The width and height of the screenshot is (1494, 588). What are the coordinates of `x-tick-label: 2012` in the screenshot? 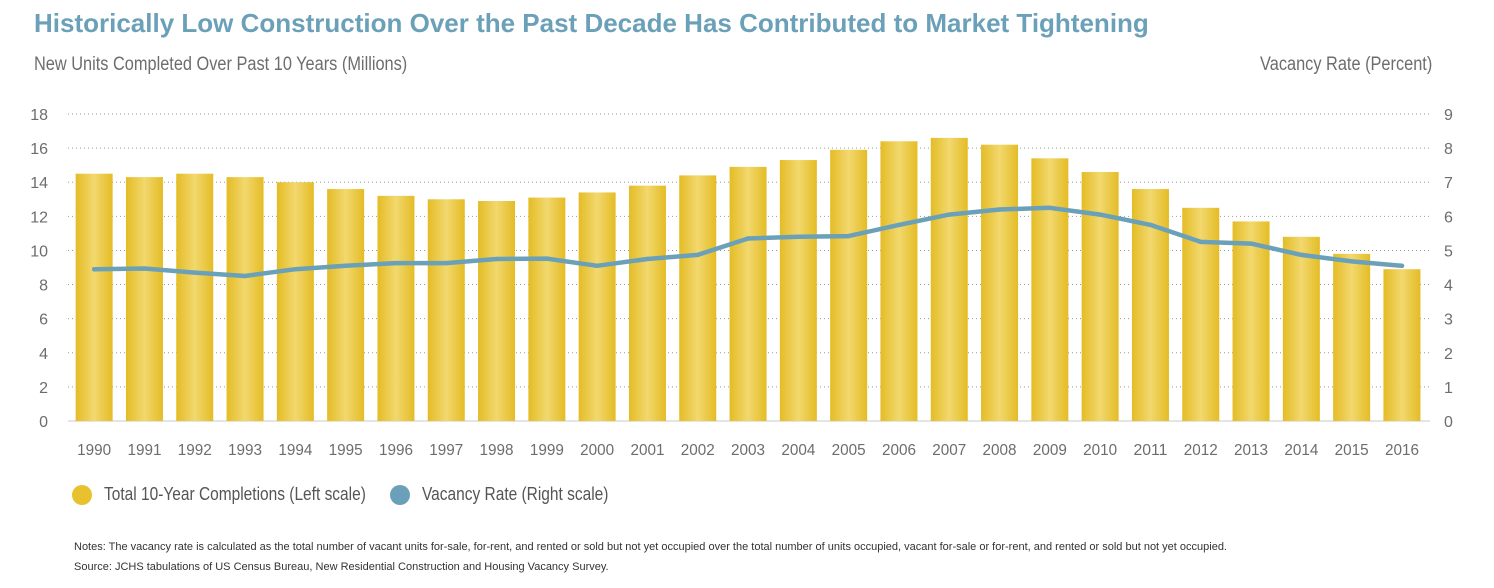 It's located at (1201, 450).